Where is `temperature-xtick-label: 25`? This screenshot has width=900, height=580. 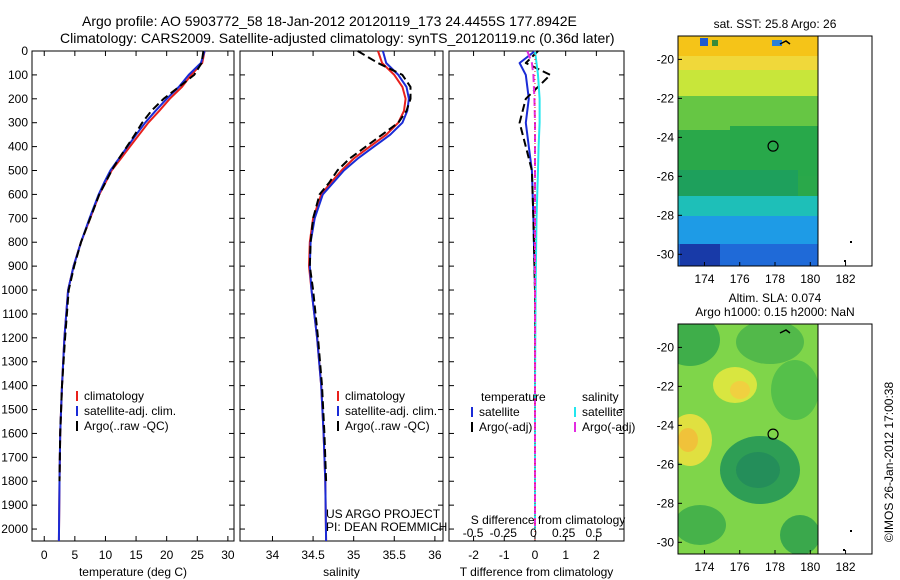 temperature-xtick-label: 25 is located at coordinates (198, 555).